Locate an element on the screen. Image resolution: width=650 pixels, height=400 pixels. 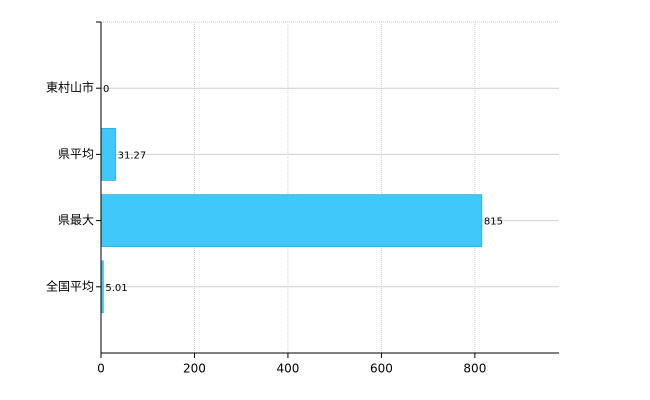
y-tick-label: 東村山市 is located at coordinates (70, 87).